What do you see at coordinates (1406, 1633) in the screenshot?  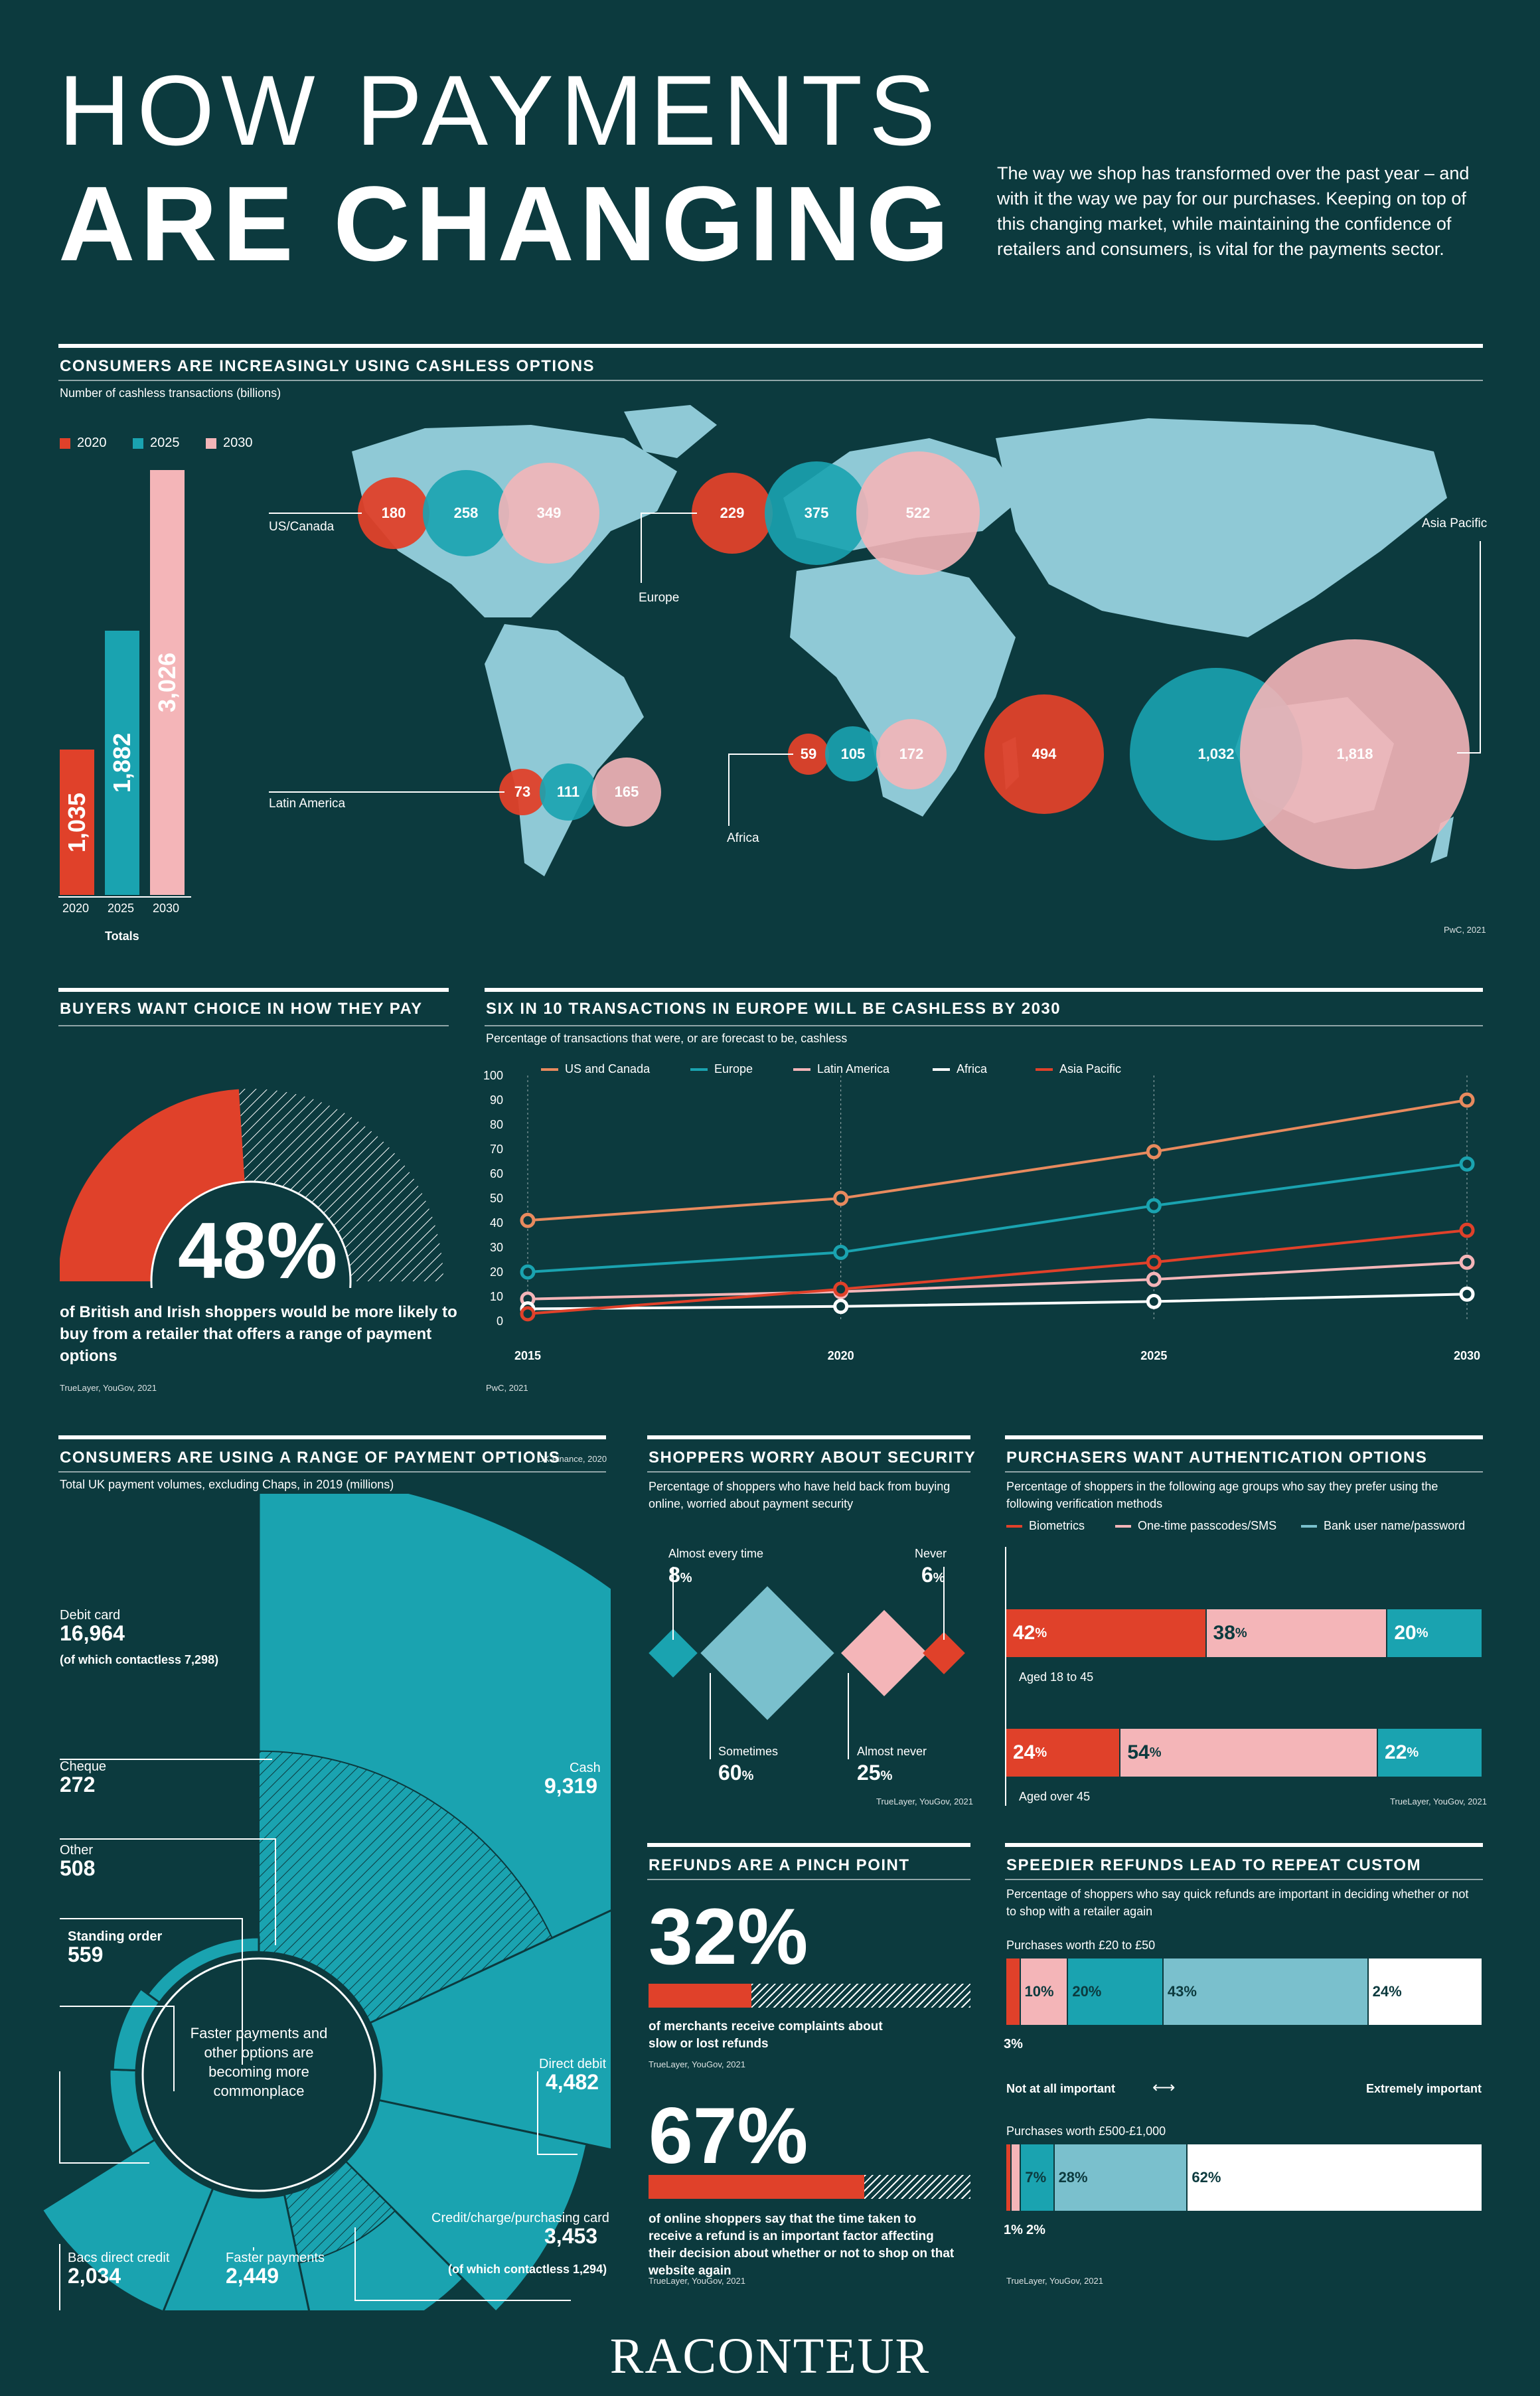 I see `auth-segment-value: 20` at bounding box center [1406, 1633].